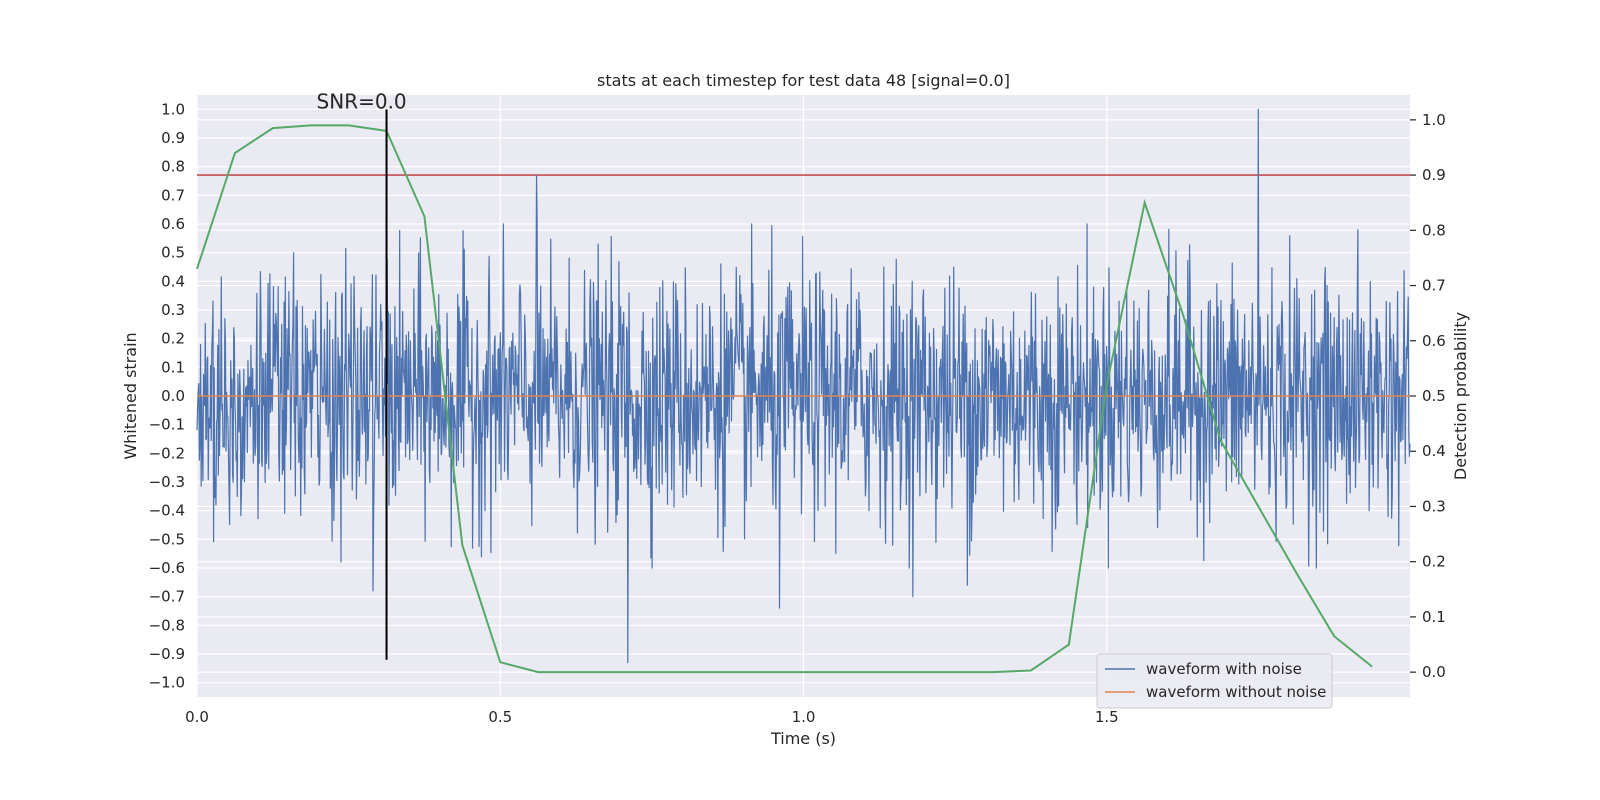 This screenshot has width=1600, height=800. I want to click on y-left-tick-label: −0.5, so click(167, 539).